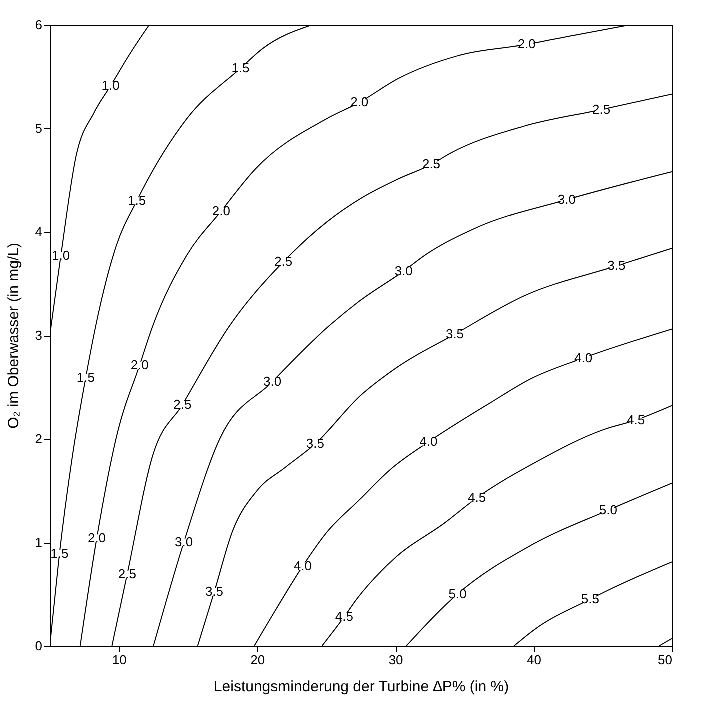  Describe the element at coordinates (38, 439) in the screenshot. I see `y-tick-label: 2` at that location.